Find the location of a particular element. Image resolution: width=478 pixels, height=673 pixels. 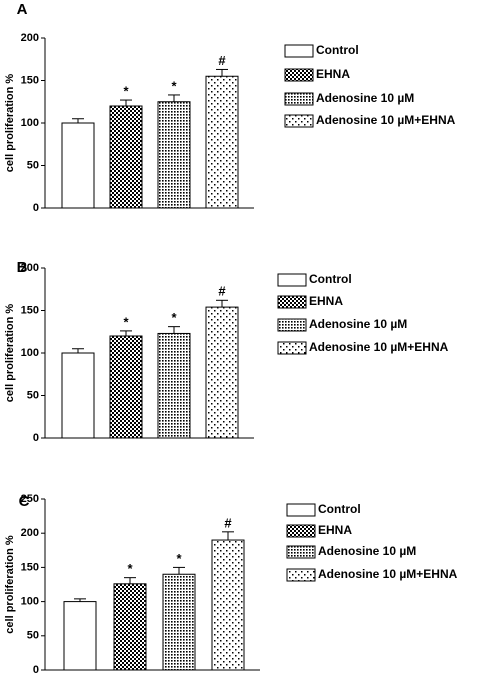

panel-label: A is located at coordinates (22, 9).